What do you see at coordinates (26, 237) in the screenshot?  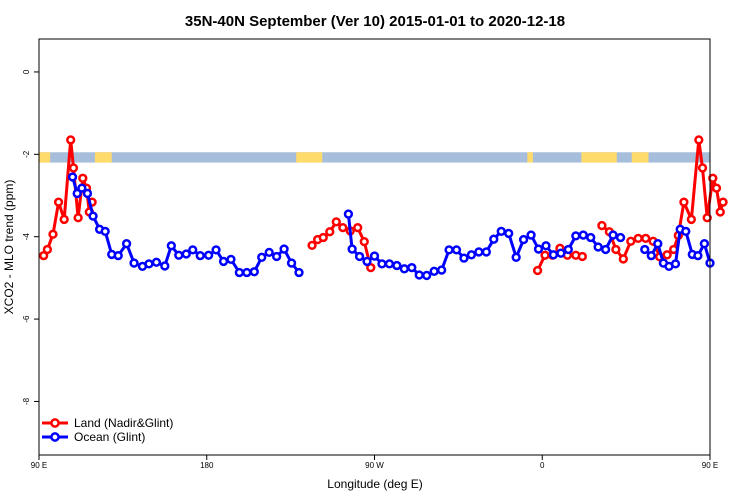 I see `y-tick-label: -4` at bounding box center [26, 237].